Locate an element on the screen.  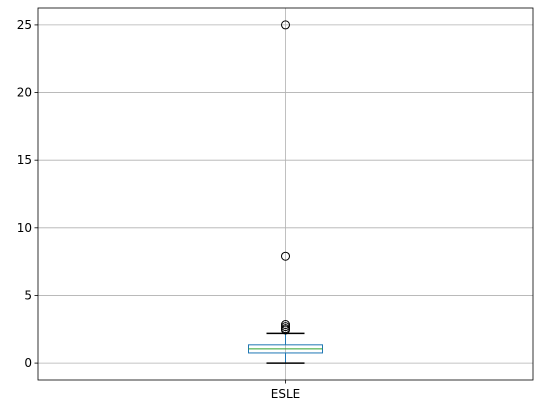
y-tick-label: 20 is located at coordinates (24, 93).